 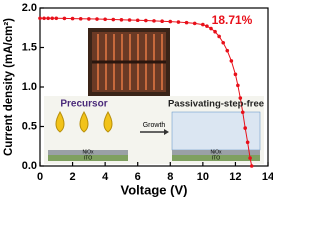 What do you see at coordinates (216, 104) in the screenshot?
I see `schematic-label: Passivating-step-free` at bounding box center [216, 104].